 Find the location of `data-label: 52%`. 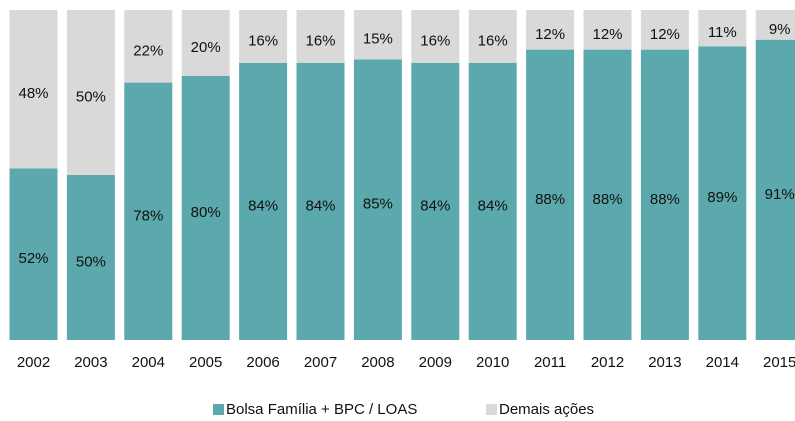

data-label: 52% is located at coordinates (33, 258).